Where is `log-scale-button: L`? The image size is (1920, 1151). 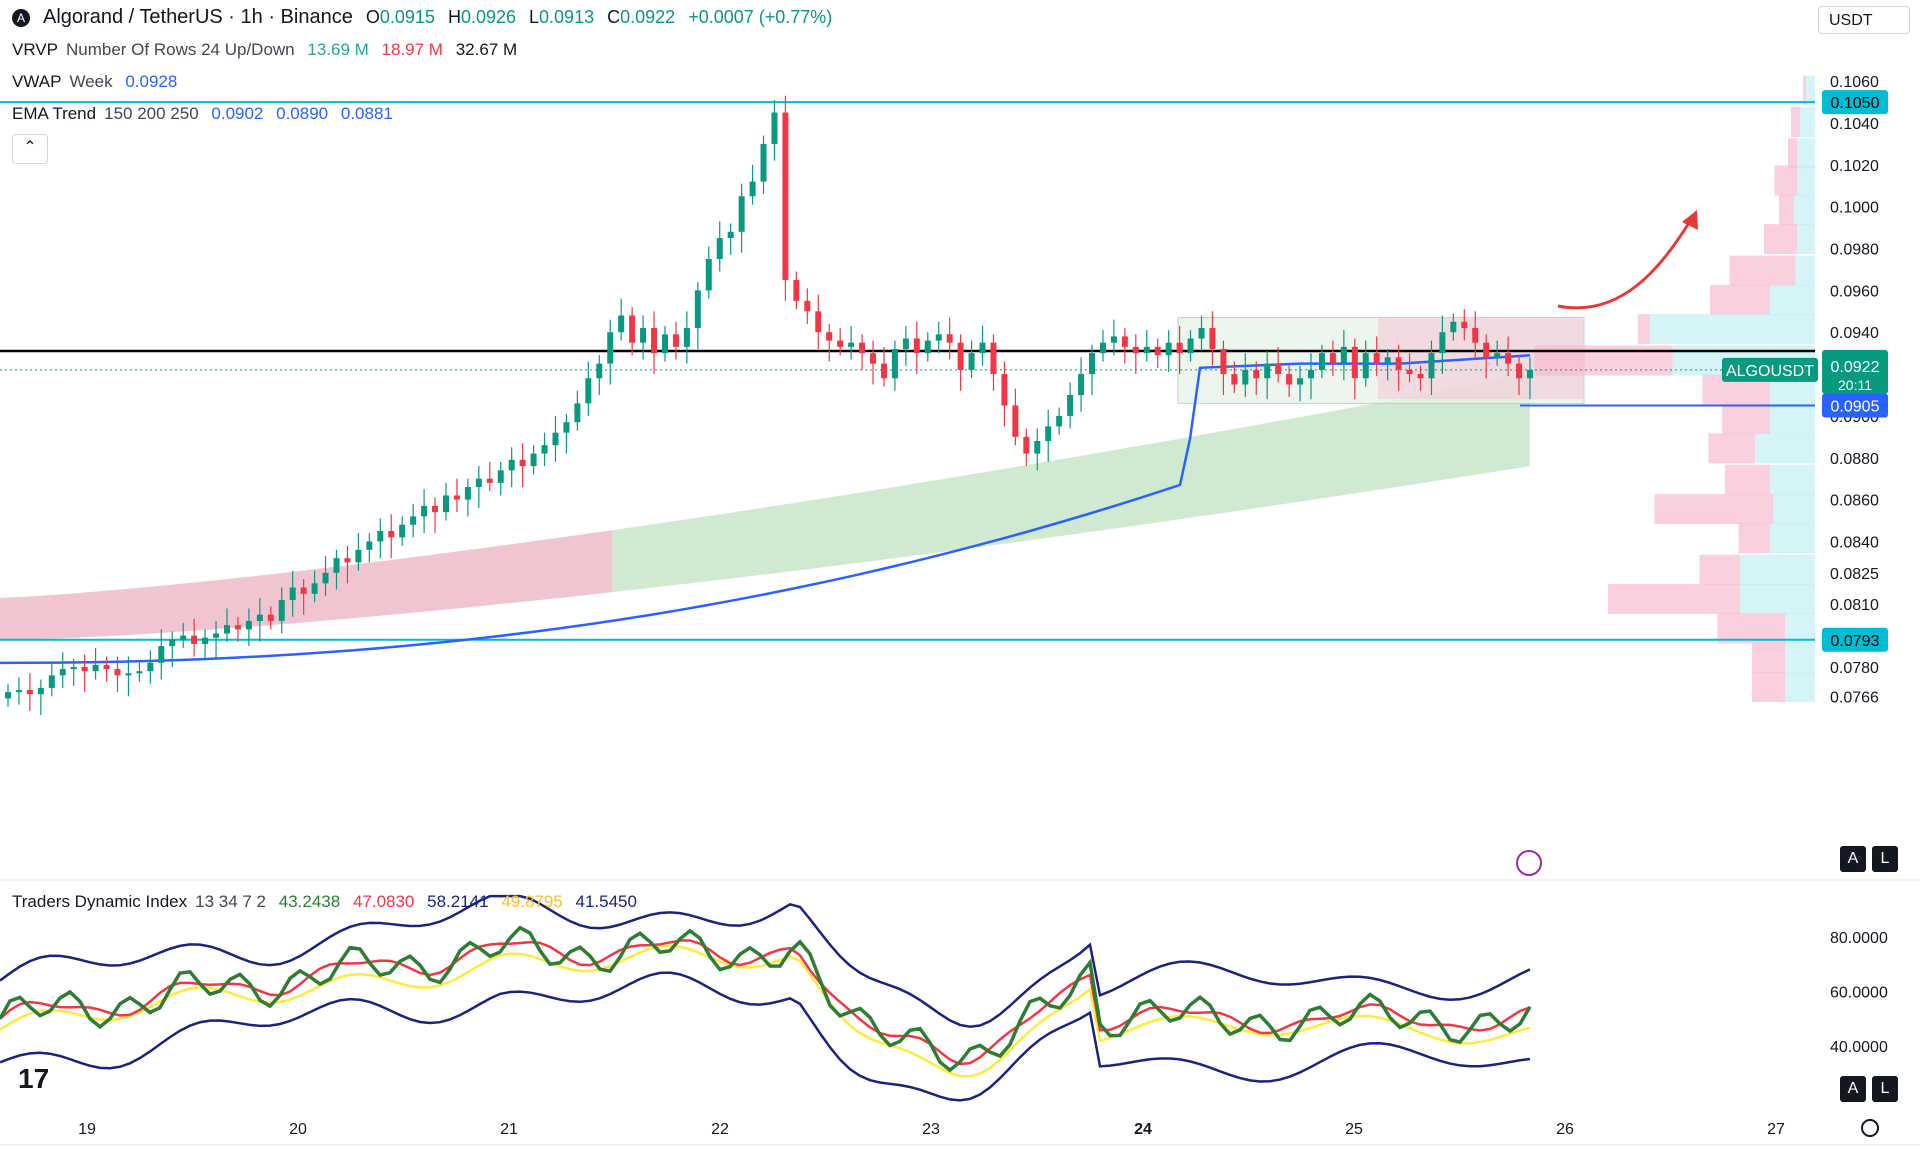
log-scale-button: L is located at coordinates (1885, 859).